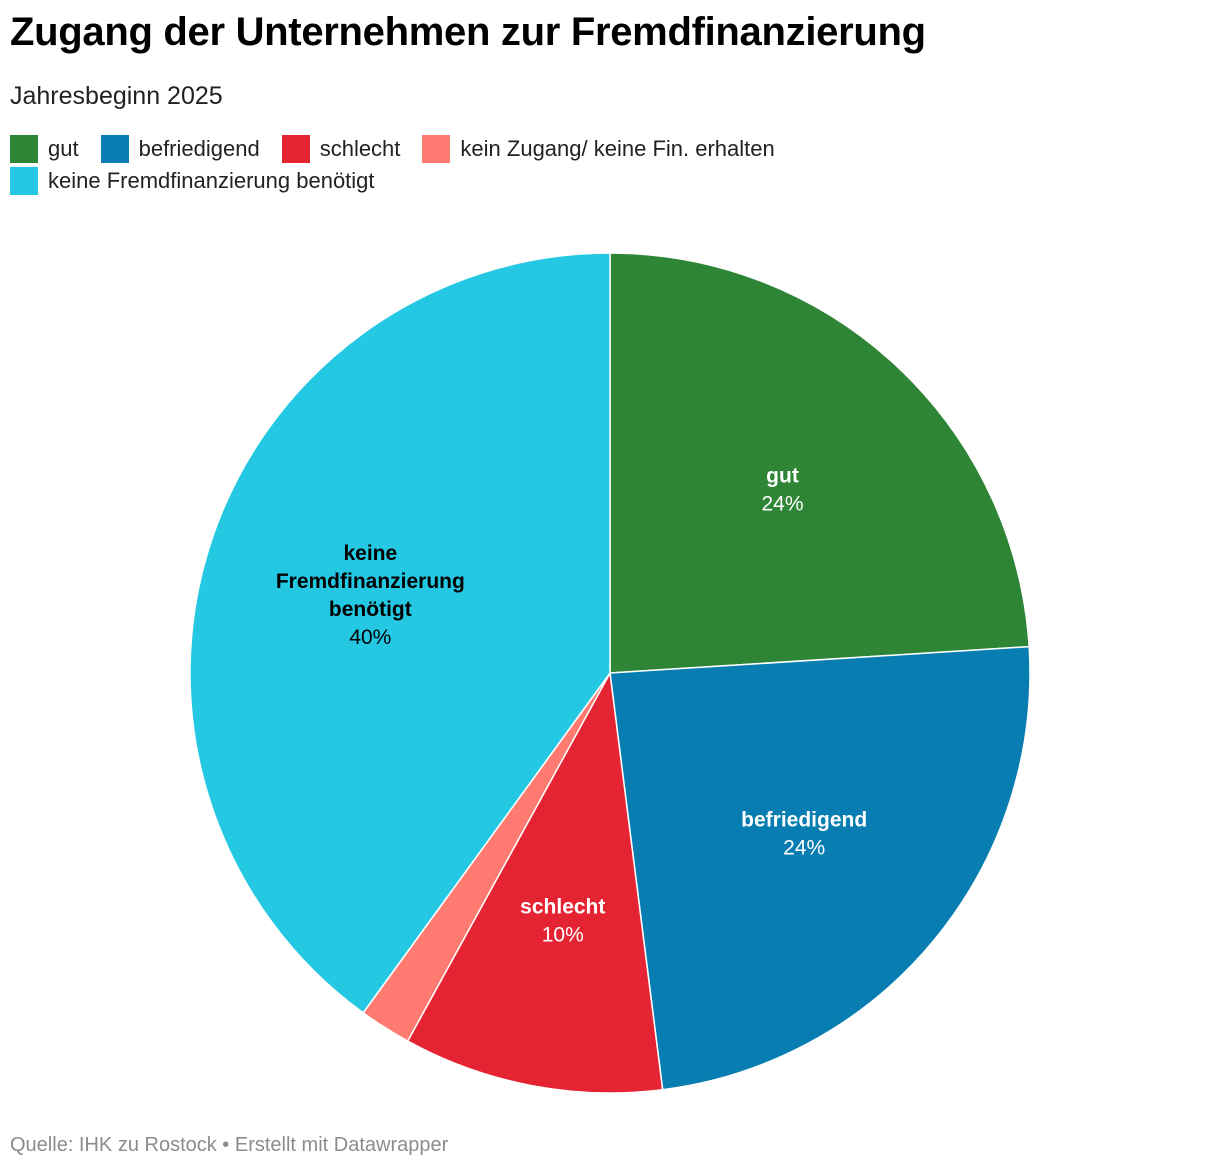 The height and width of the screenshot is (1170, 1220). I want to click on pie-slice-gut, so click(819, 463).